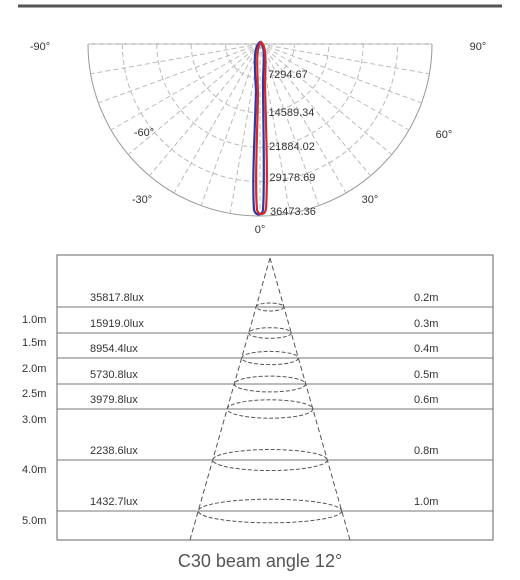  What do you see at coordinates (114, 502) in the screenshot?
I see `illuminance-label: 1432.7lux` at bounding box center [114, 502].